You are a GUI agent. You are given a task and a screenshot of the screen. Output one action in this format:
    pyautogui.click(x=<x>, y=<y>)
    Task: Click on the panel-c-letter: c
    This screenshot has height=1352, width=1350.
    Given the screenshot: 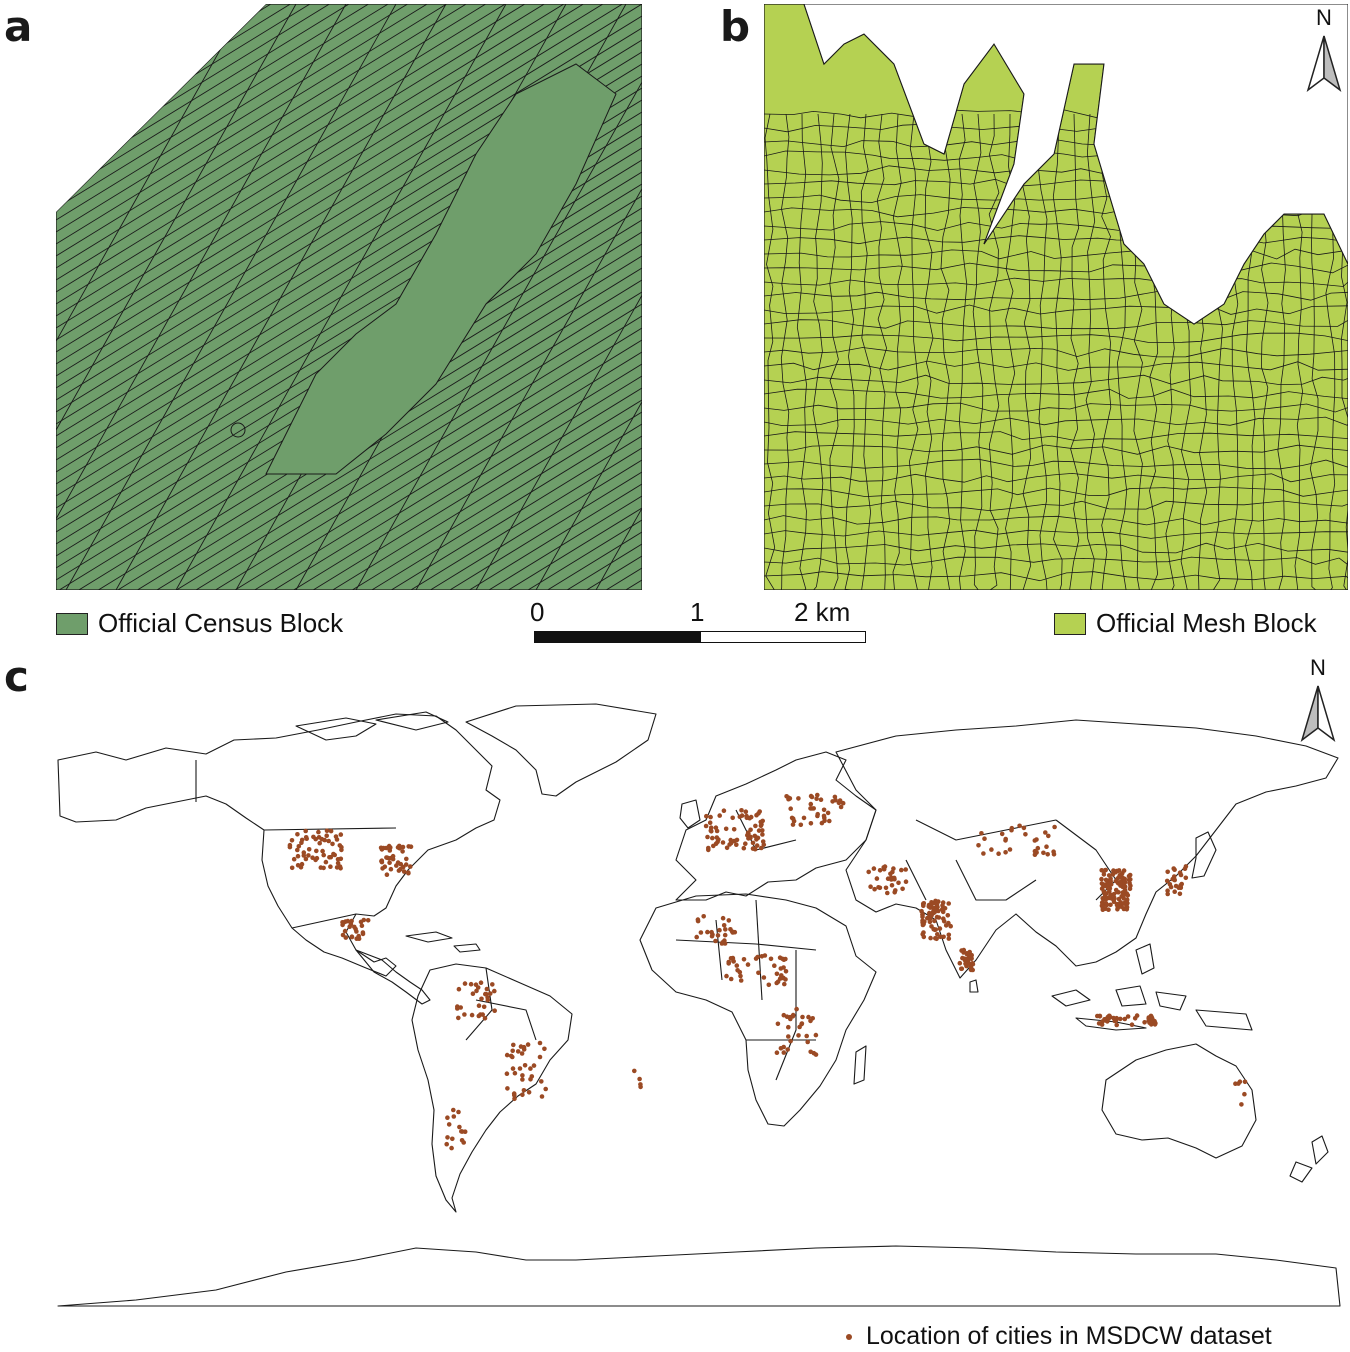 What is the action you would take?
    pyautogui.click(x=16, y=676)
    